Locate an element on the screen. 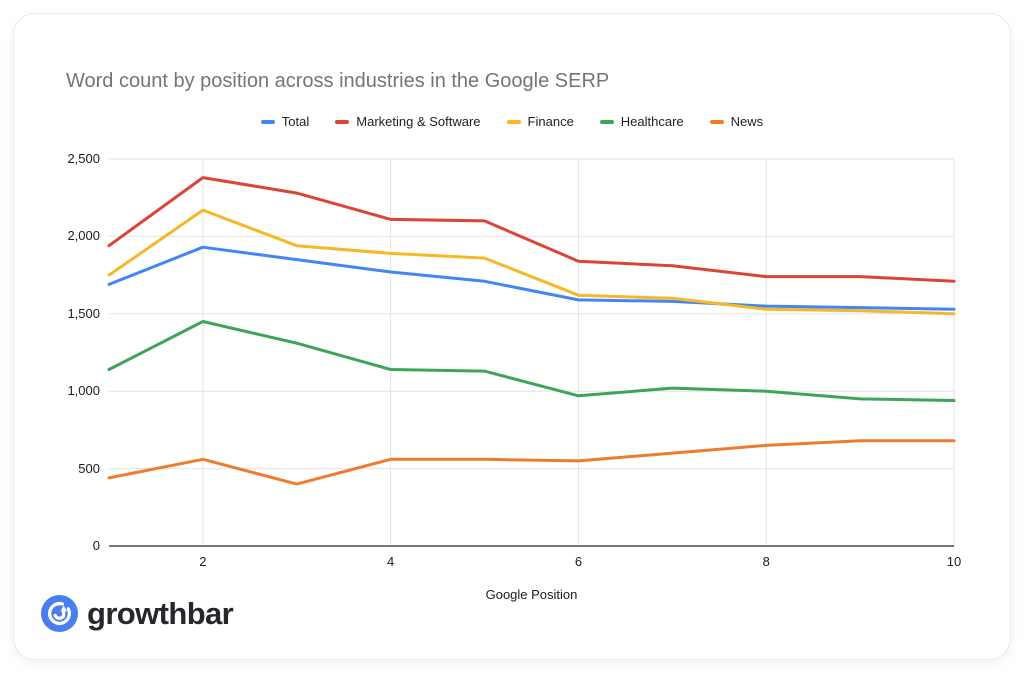 This screenshot has width=1024, height=680. legend-swatch-marketing-software is located at coordinates (342, 121).